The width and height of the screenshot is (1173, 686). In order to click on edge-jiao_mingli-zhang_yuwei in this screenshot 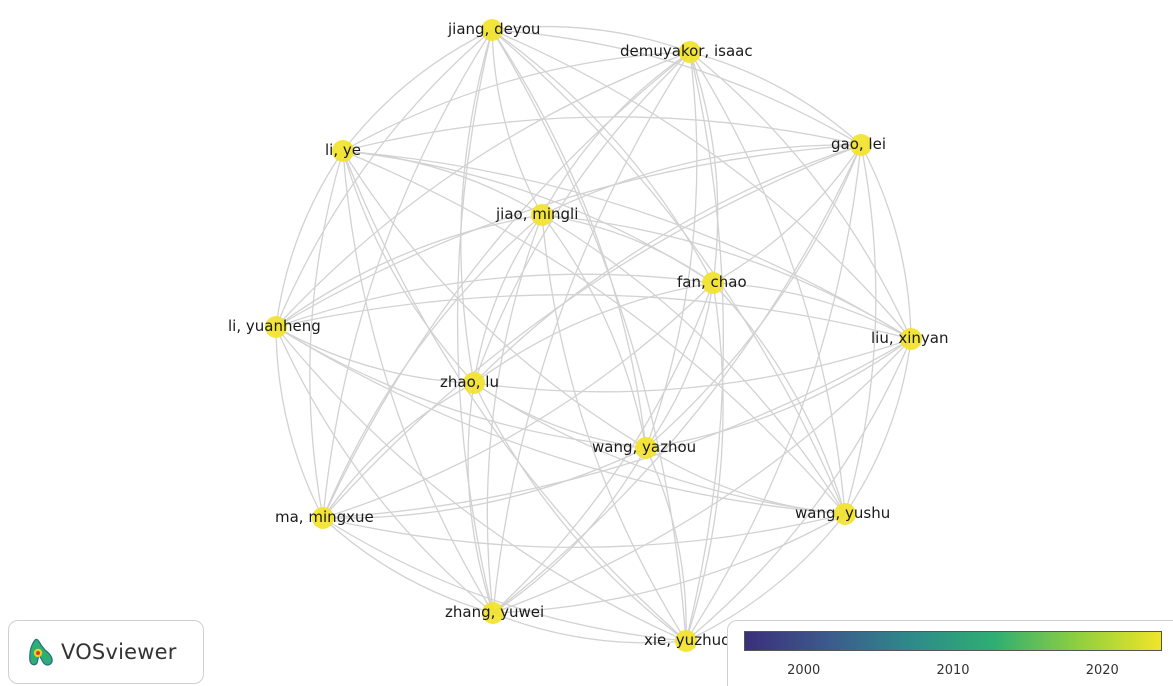, I will do `click(514, 414)`.